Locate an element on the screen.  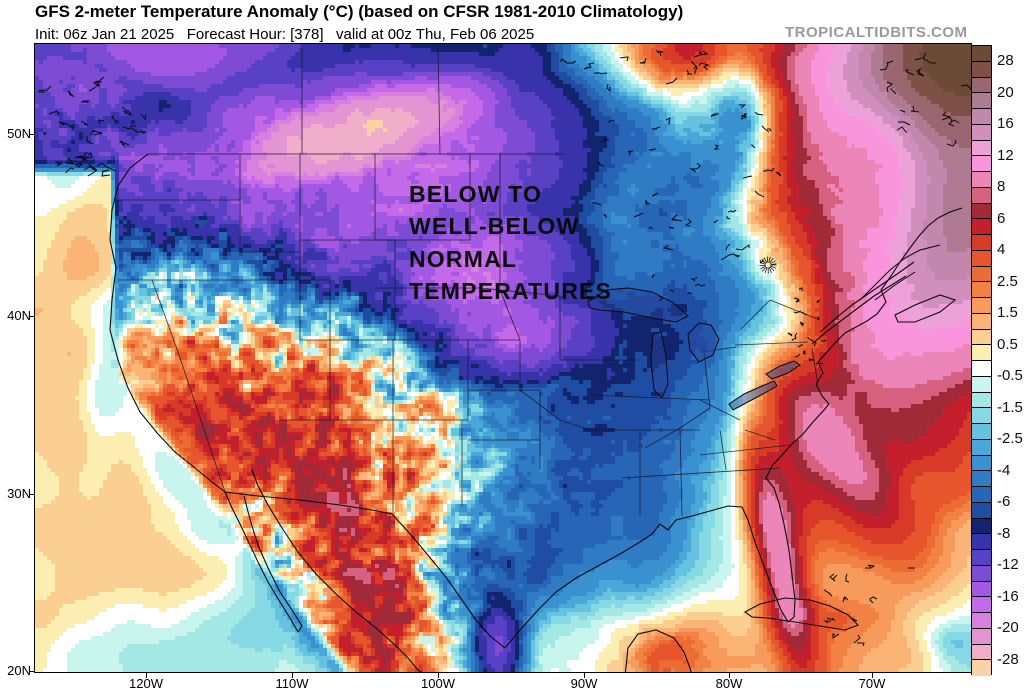
svg-text: BELOW TO is located at coordinates (475, 194).